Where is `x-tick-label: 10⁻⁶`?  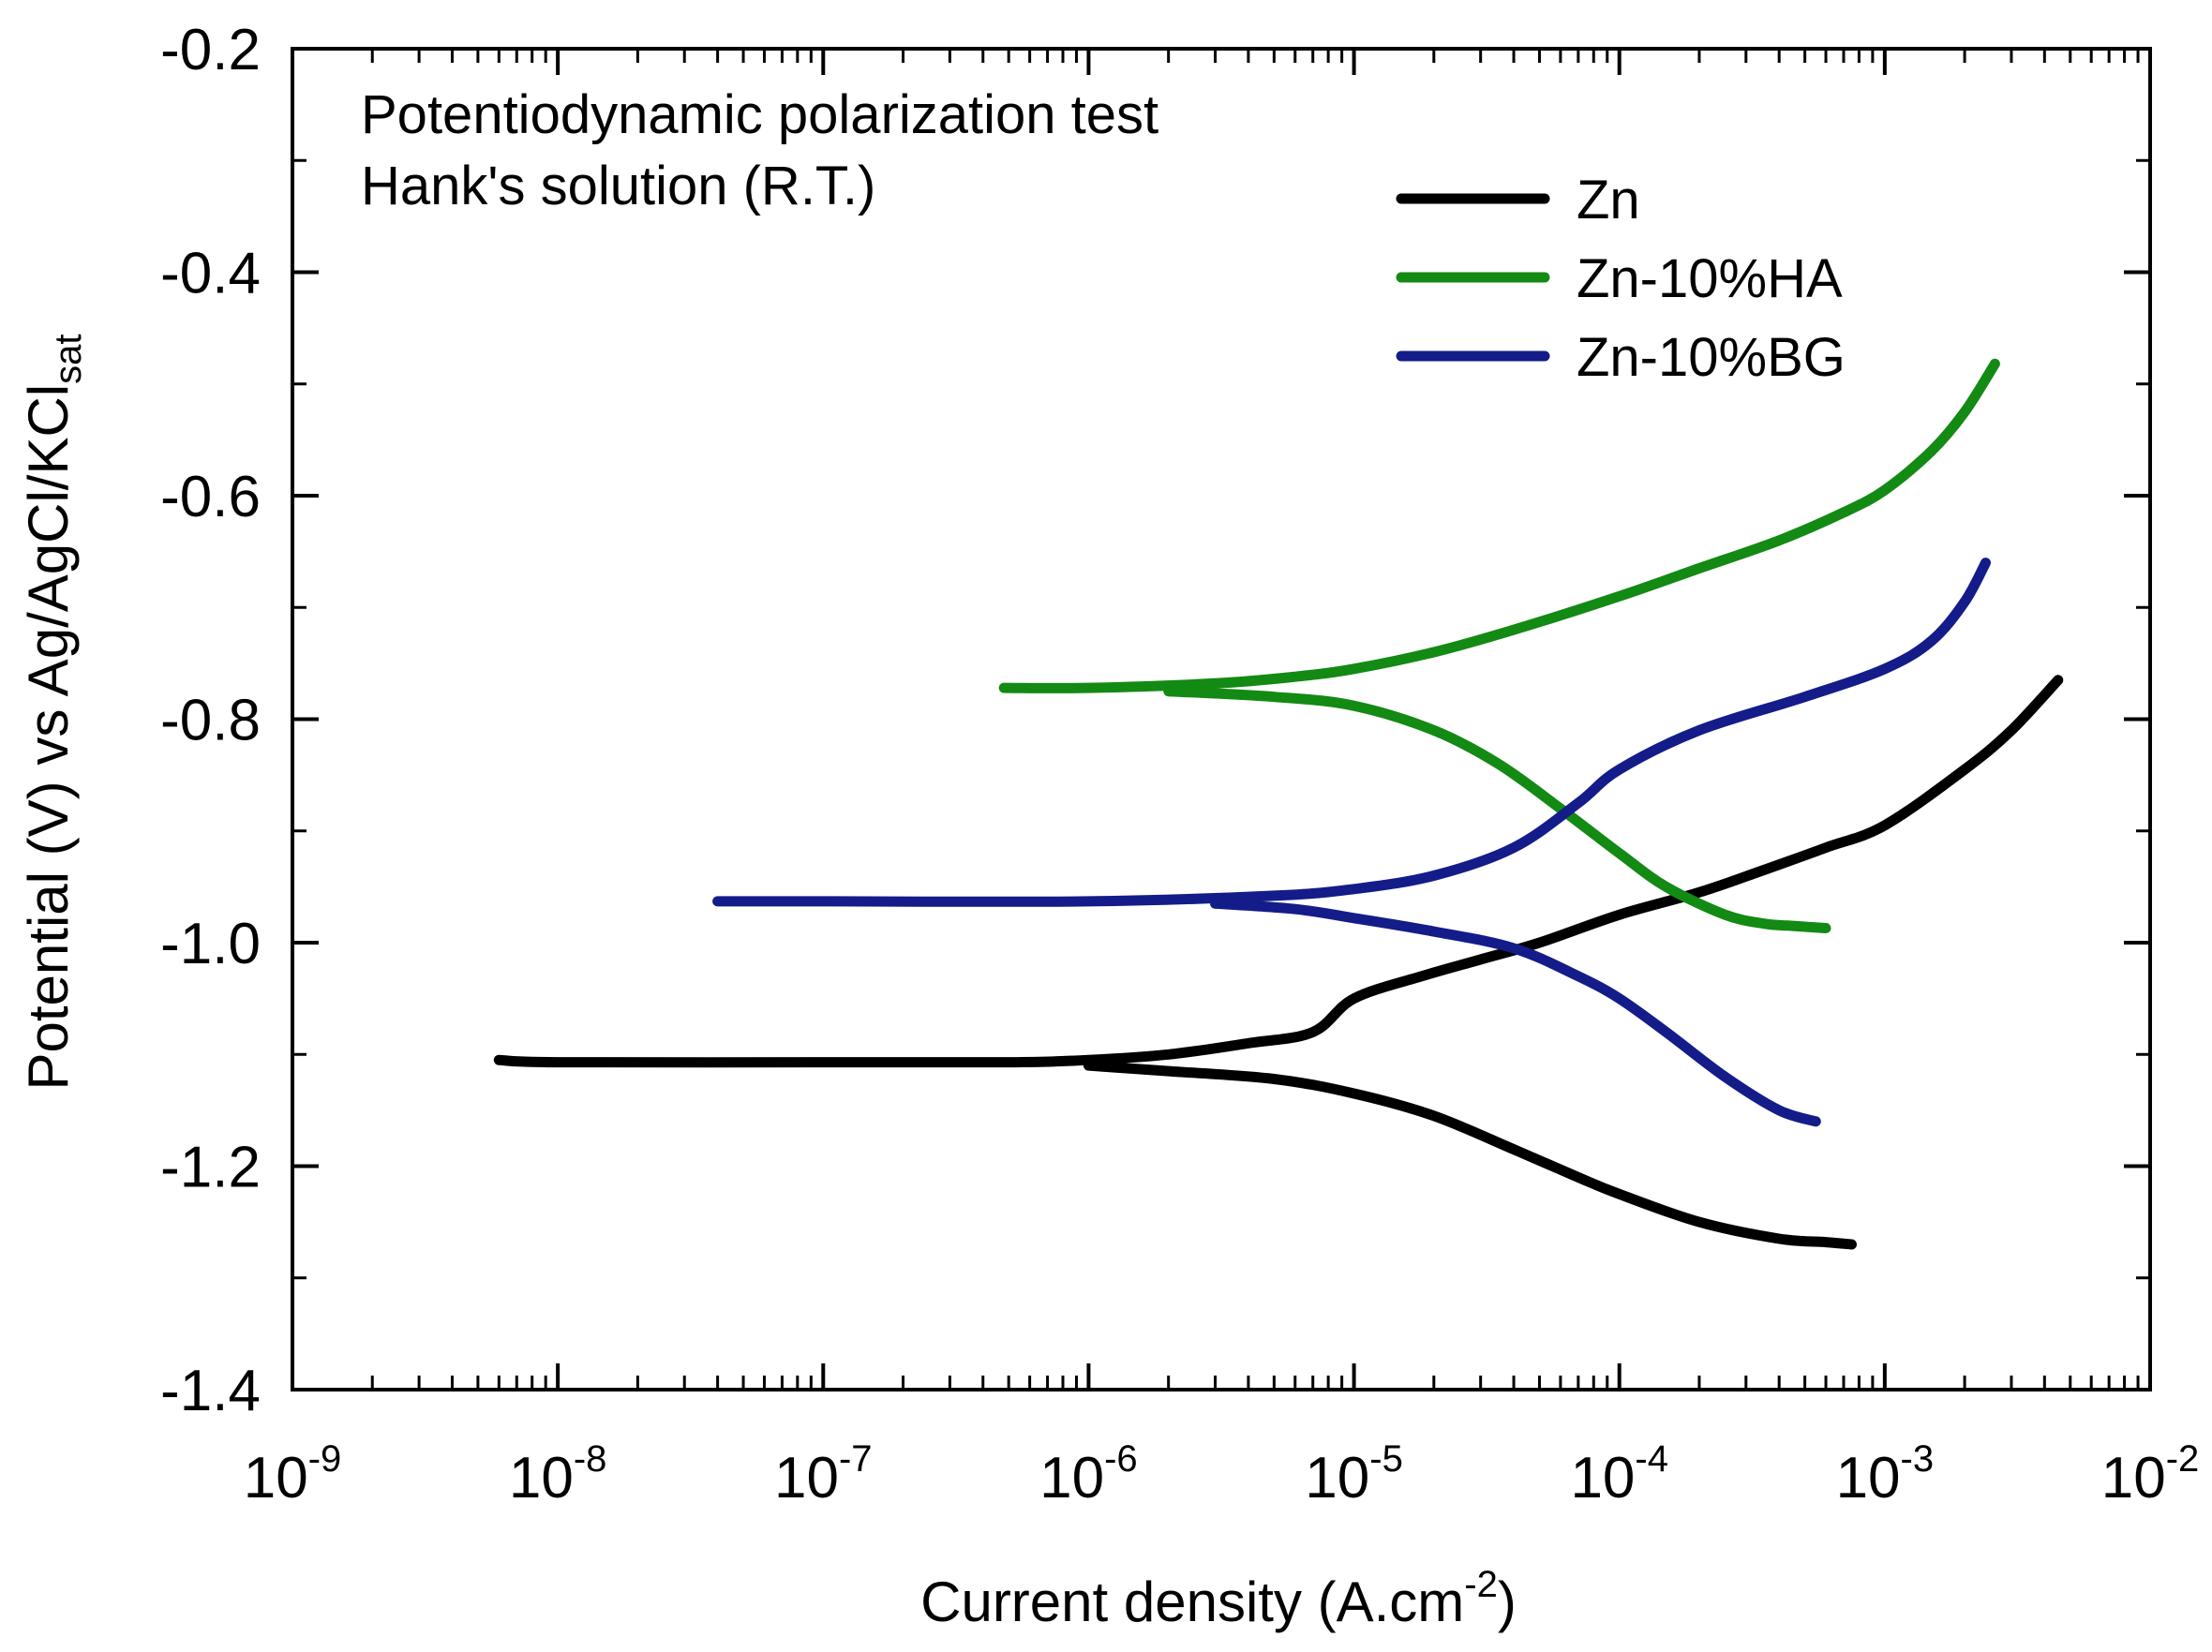
x-tick-label: 10⁻⁶ is located at coordinates (1088, 1474).